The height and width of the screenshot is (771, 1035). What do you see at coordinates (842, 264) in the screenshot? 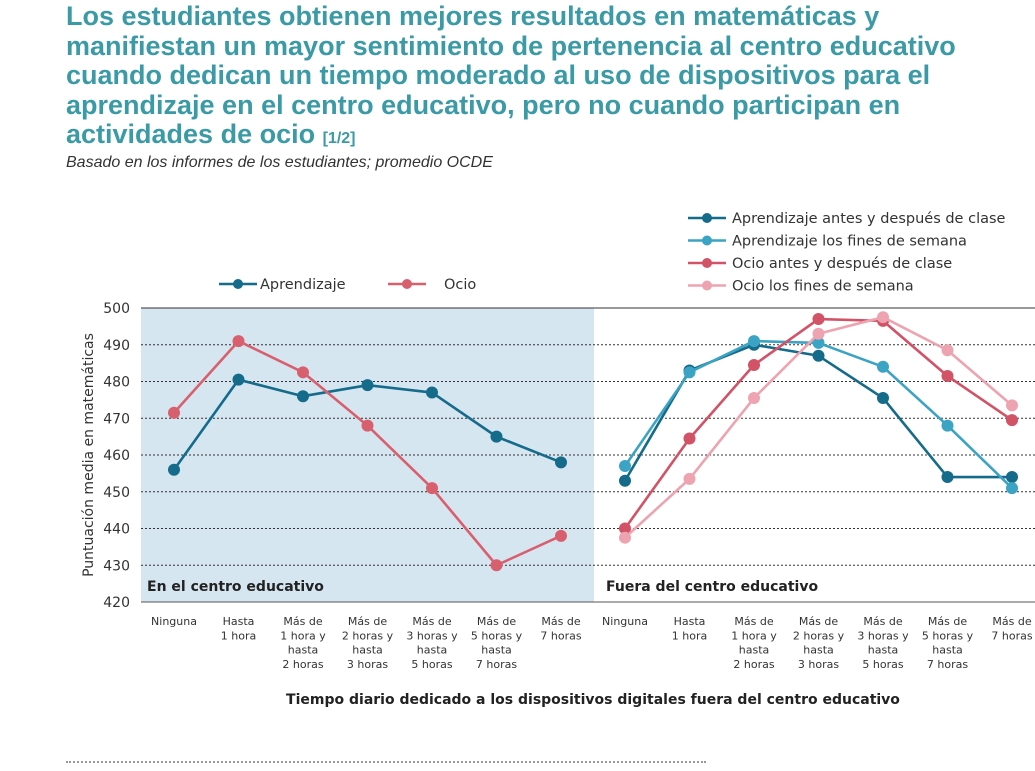
I see `legend-label: Ocio antes y después de clase` at bounding box center [842, 264].